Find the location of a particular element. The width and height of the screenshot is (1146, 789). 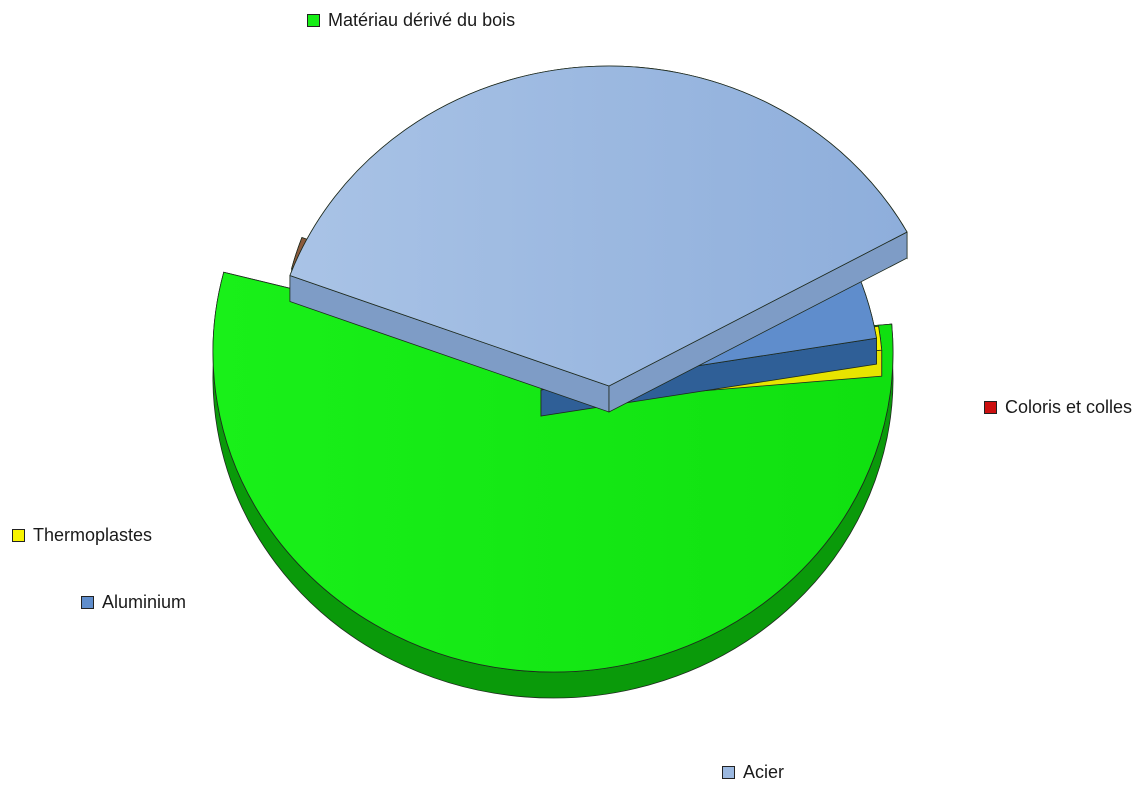

legend-item-bois: Matériau dérivé du bois is located at coordinates (411, 20).